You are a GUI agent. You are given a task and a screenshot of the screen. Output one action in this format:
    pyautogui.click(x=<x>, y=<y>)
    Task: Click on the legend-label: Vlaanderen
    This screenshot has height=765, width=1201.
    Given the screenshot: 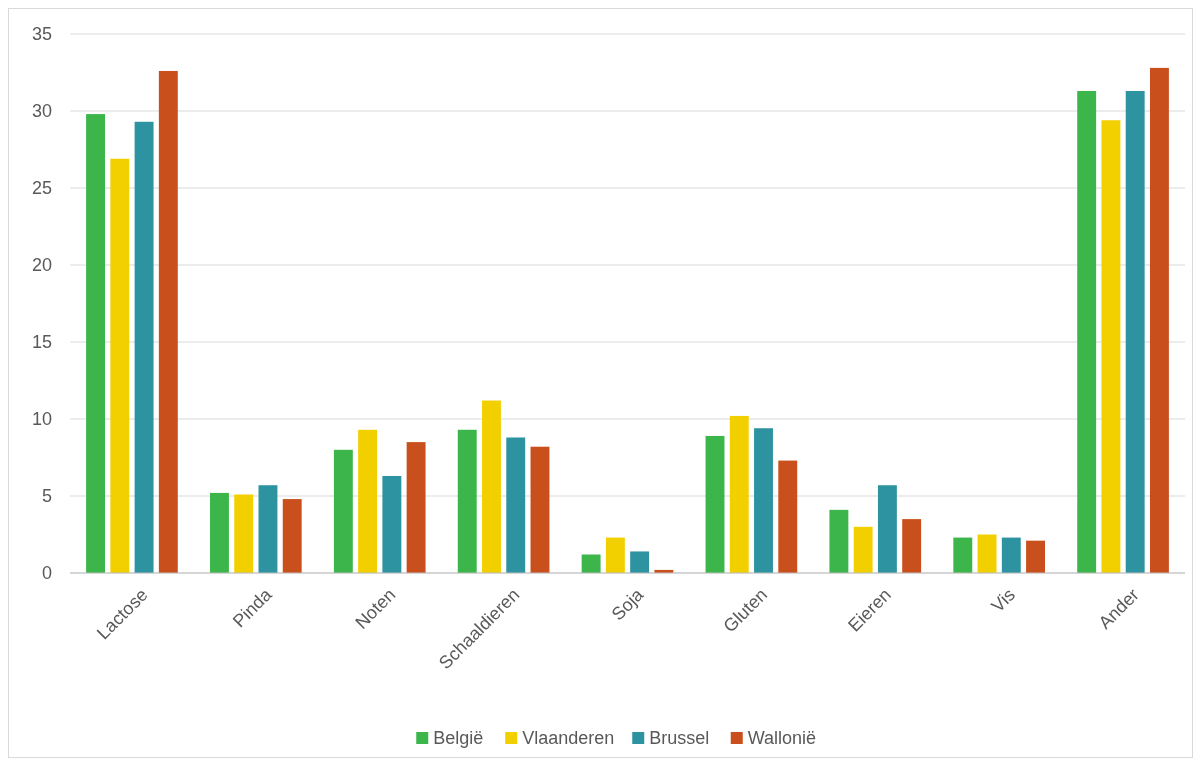 What is the action you would take?
    pyautogui.click(x=568, y=738)
    